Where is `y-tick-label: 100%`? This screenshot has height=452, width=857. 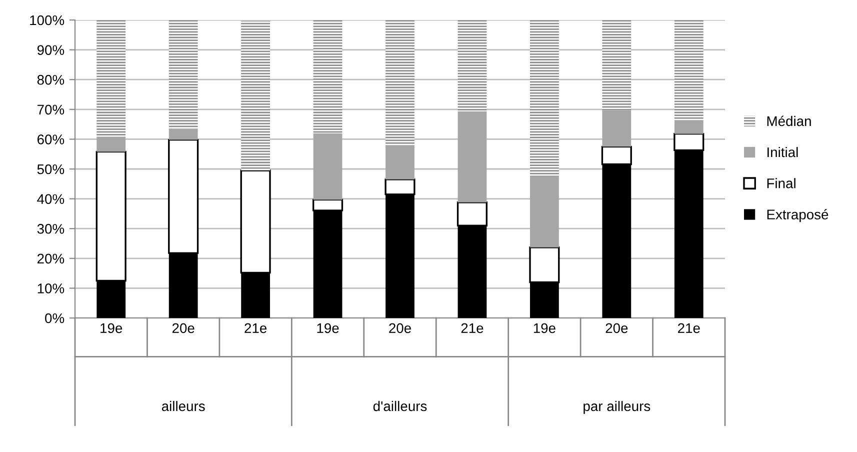
y-tick-label: 100% is located at coordinates (47, 20).